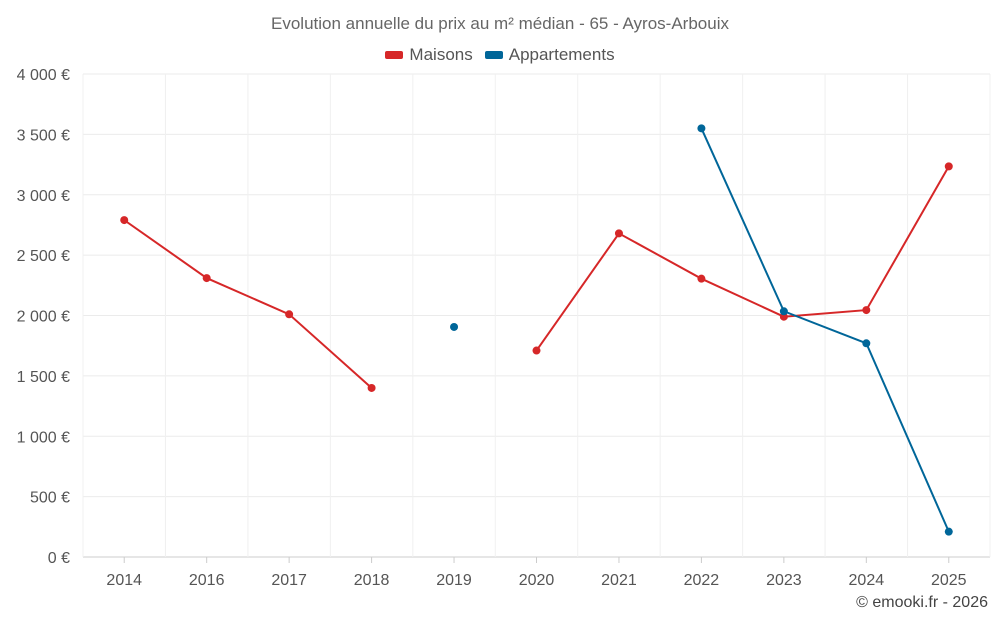  Describe the element at coordinates (207, 580) in the screenshot. I see `x-tick-label: 2016` at that location.